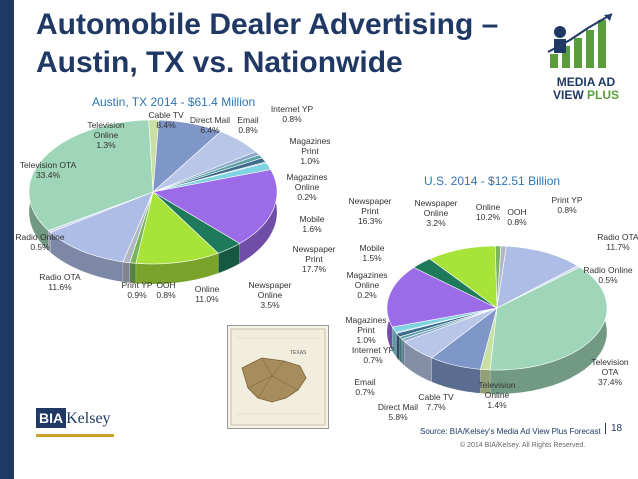  I want to click on label-cable-tv: Cable TV 8.4%, so click(166, 120).